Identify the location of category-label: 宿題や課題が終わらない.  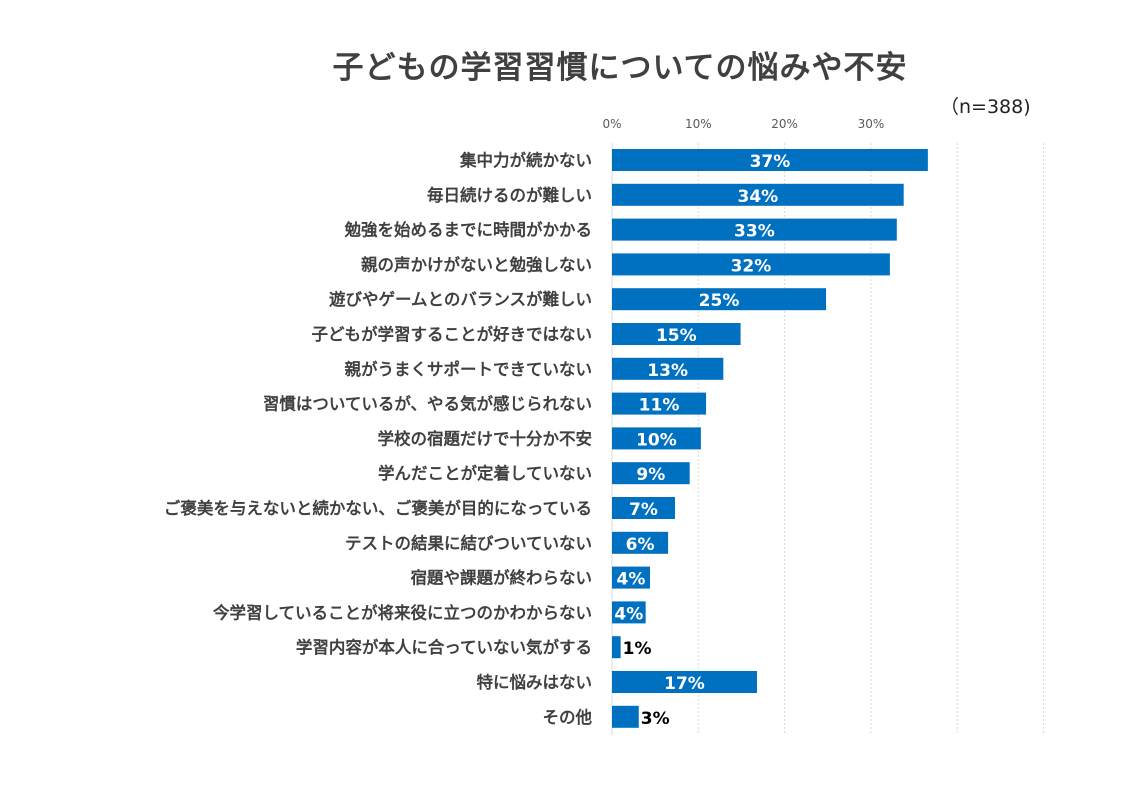
(502, 578).